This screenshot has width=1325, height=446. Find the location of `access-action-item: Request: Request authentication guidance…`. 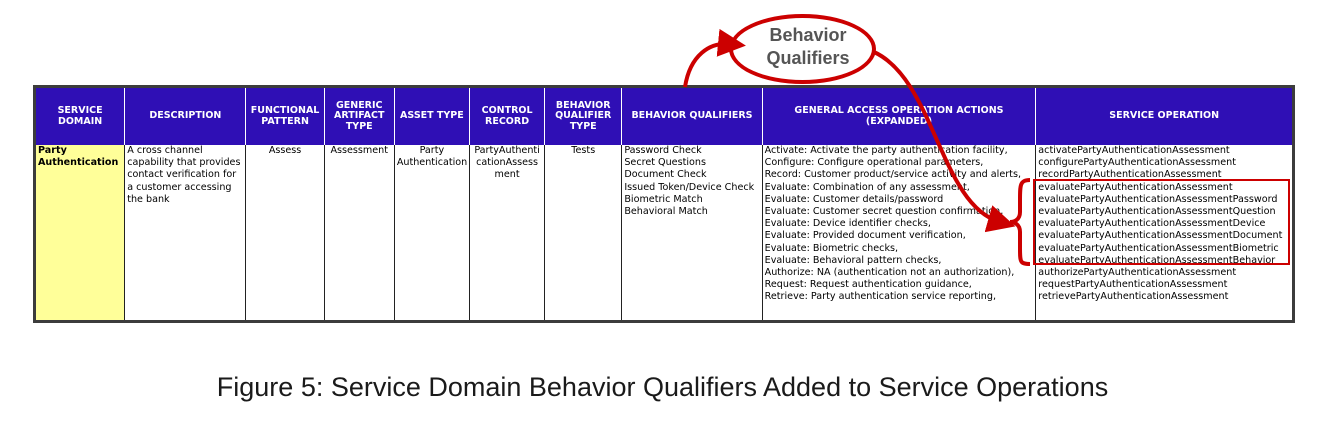

access-action-item: Request: Request authentication guidance… is located at coordinates (868, 285).